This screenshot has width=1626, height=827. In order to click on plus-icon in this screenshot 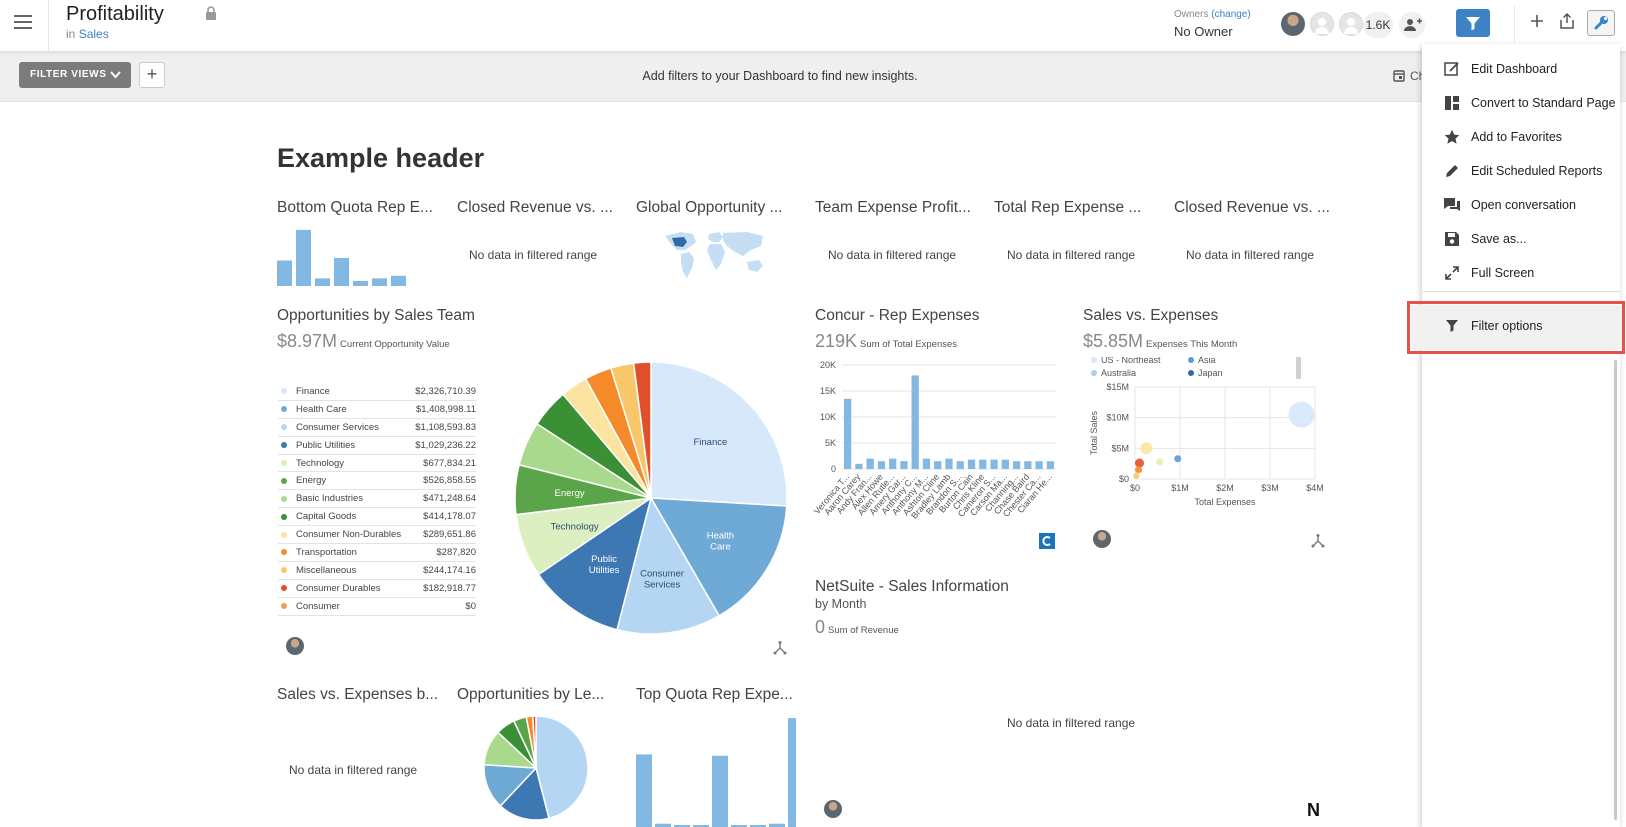, I will do `click(1537, 21)`.